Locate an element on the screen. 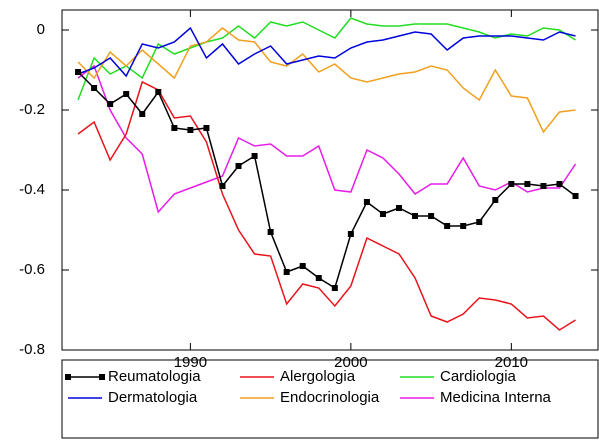  y-tick-label: -0.2 is located at coordinates (32, 109).